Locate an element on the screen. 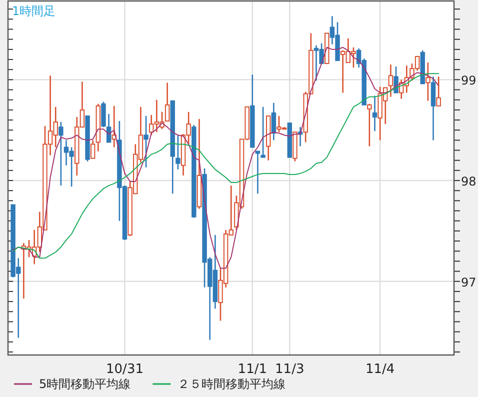 This screenshot has height=397, width=478. y-tick-label: 99 is located at coordinates (468, 81).